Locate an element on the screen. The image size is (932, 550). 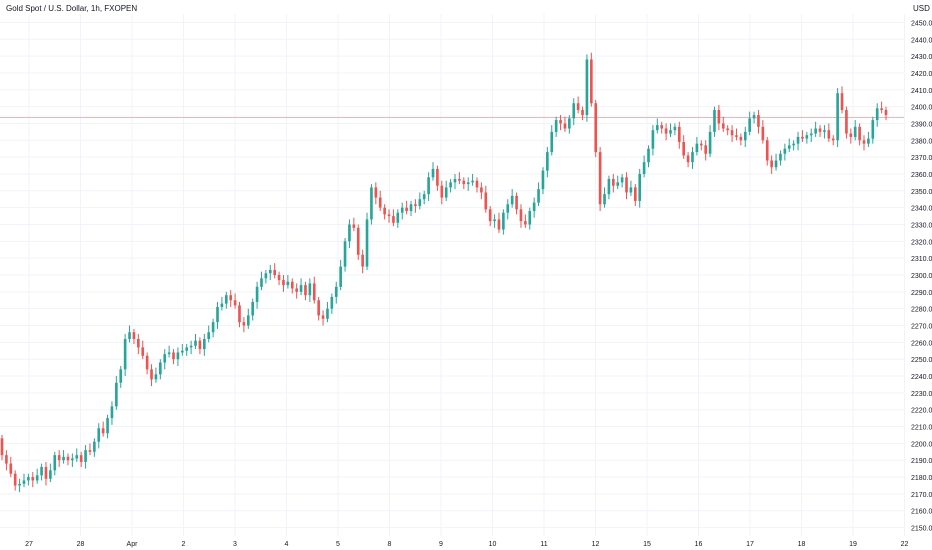
x-tick-label: 10 is located at coordinates (493, 544).